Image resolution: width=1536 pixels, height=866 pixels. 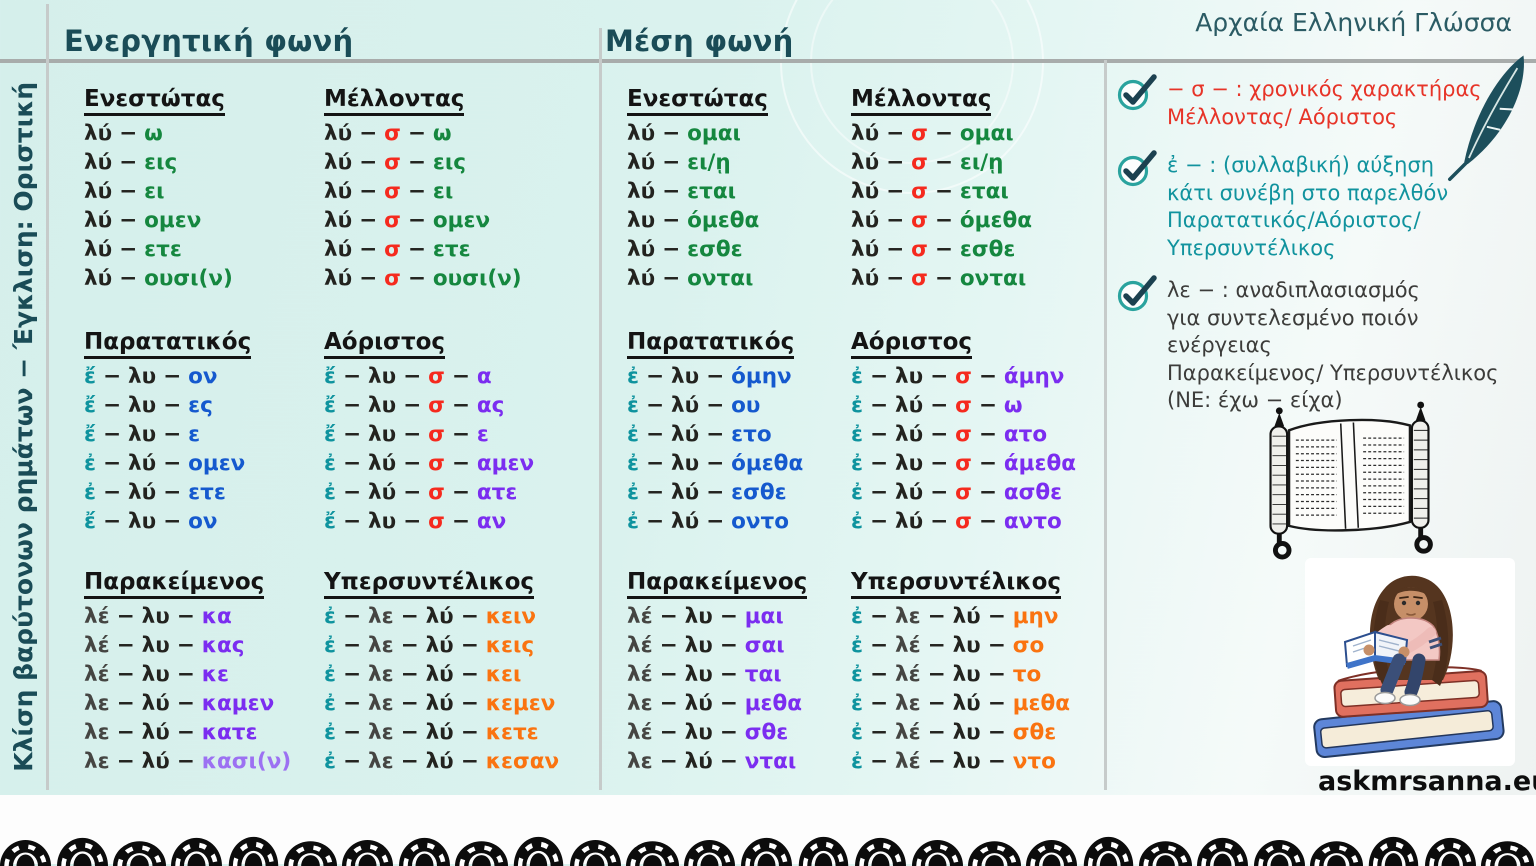 I want to click on morpheme-orange: μην, so click(x=1035, y=616).